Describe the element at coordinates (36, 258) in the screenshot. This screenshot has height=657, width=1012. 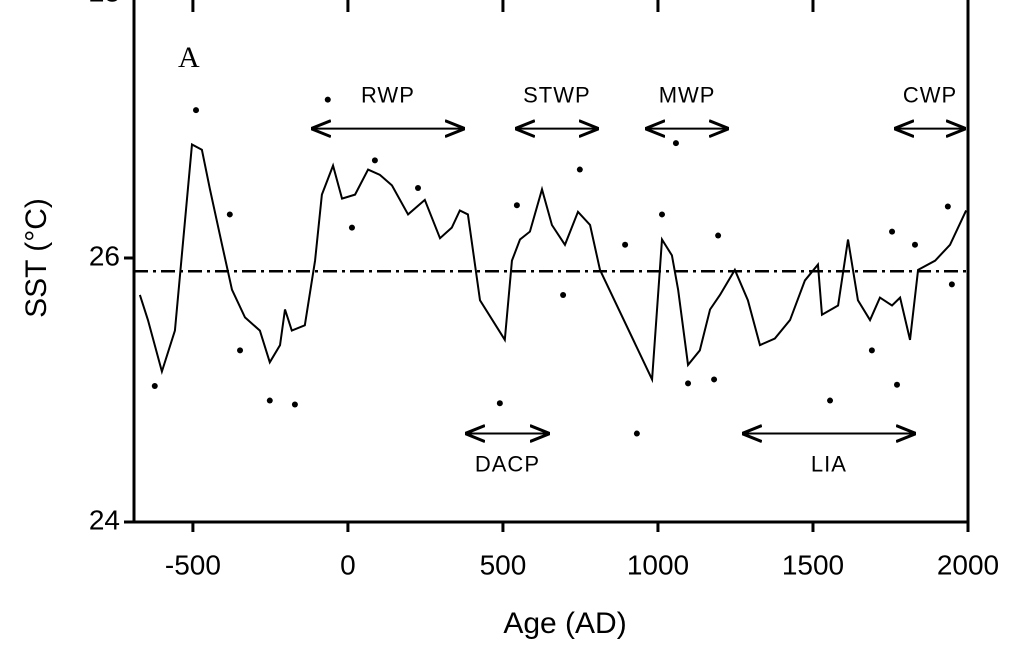
I see `y-axis-label: SST (°C)` at that location.